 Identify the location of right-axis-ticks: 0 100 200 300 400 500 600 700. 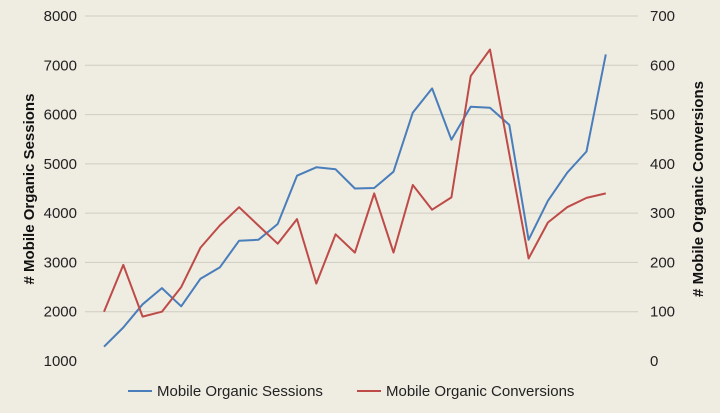
(662, 189).